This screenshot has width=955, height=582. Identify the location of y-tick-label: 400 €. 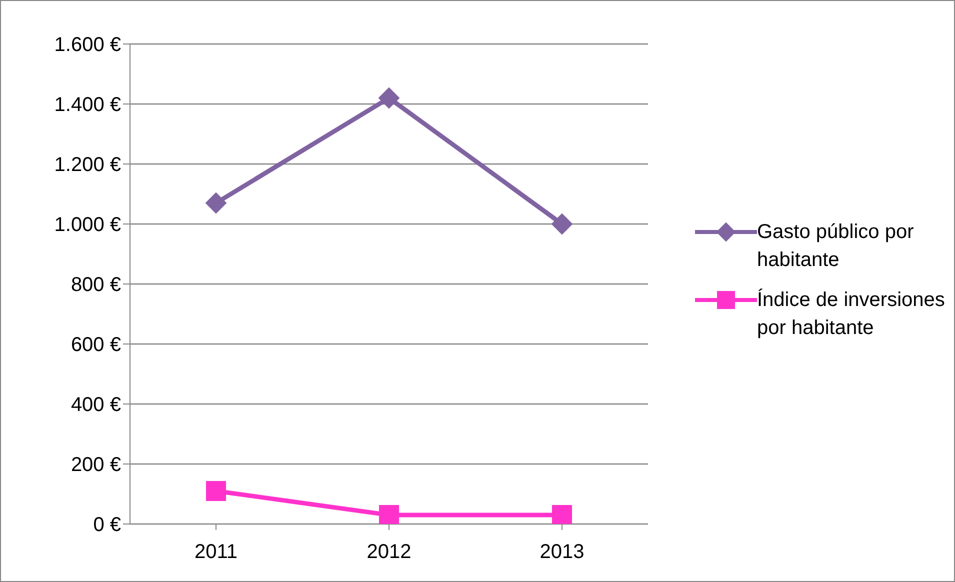
(95, 405).